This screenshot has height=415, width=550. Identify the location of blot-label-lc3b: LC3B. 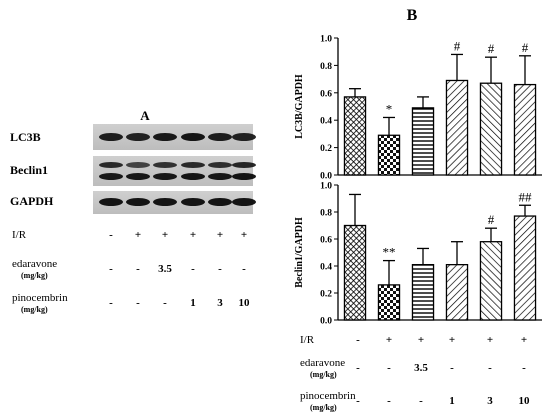
(25, 137).